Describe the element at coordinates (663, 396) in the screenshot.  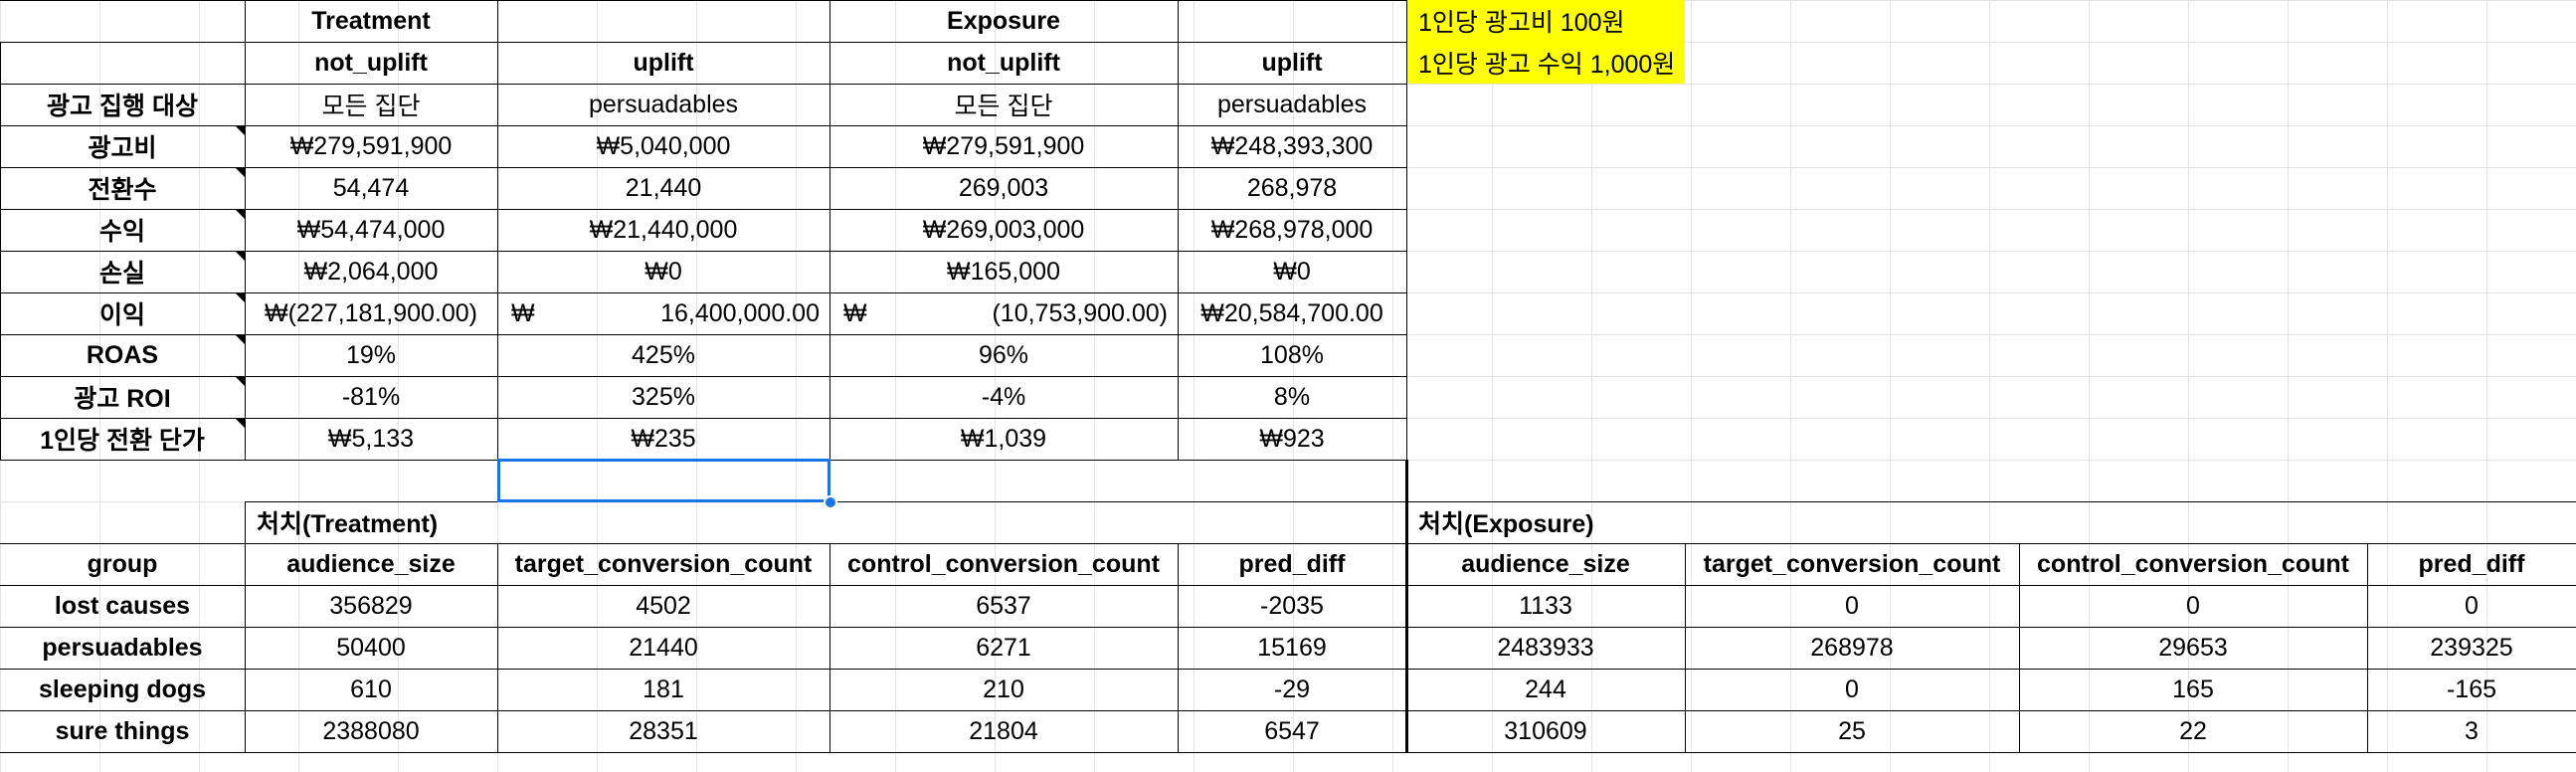
I see `summary-value: 325%` at that location.